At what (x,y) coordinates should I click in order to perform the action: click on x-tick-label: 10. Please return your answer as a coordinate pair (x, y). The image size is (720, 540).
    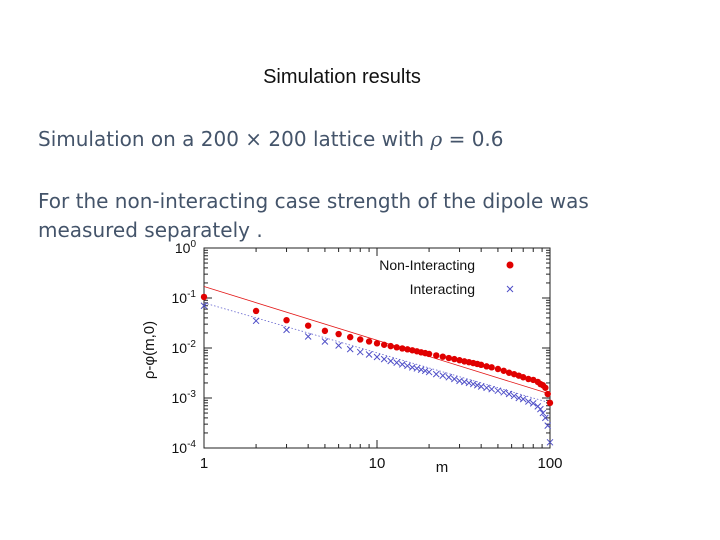
    Looking at the image, I should click on (377, 463).